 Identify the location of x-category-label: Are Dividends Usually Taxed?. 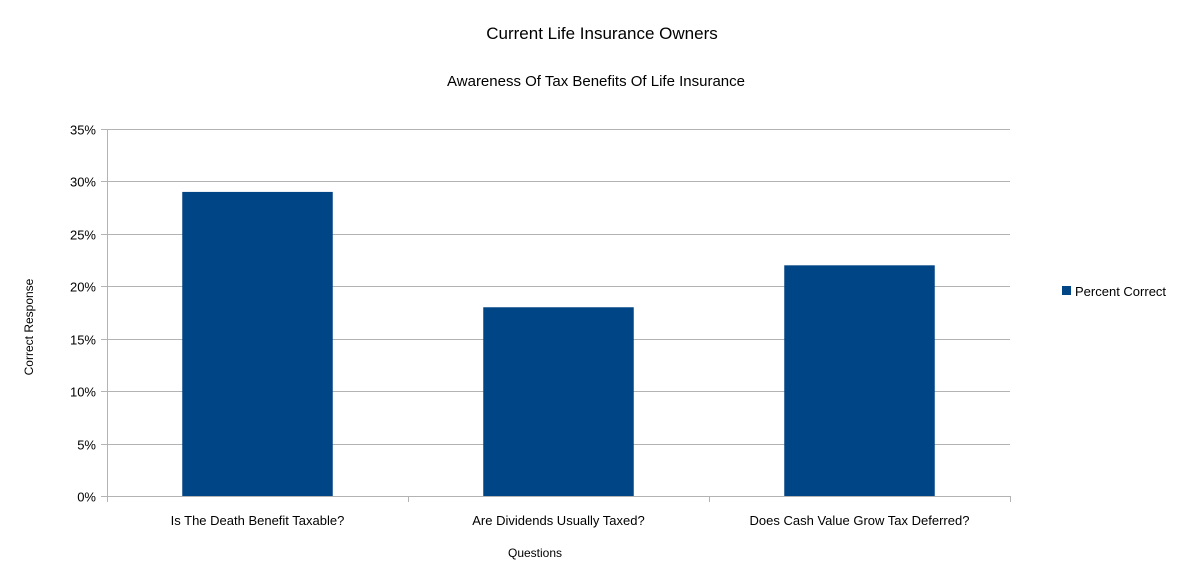
(558, 520).